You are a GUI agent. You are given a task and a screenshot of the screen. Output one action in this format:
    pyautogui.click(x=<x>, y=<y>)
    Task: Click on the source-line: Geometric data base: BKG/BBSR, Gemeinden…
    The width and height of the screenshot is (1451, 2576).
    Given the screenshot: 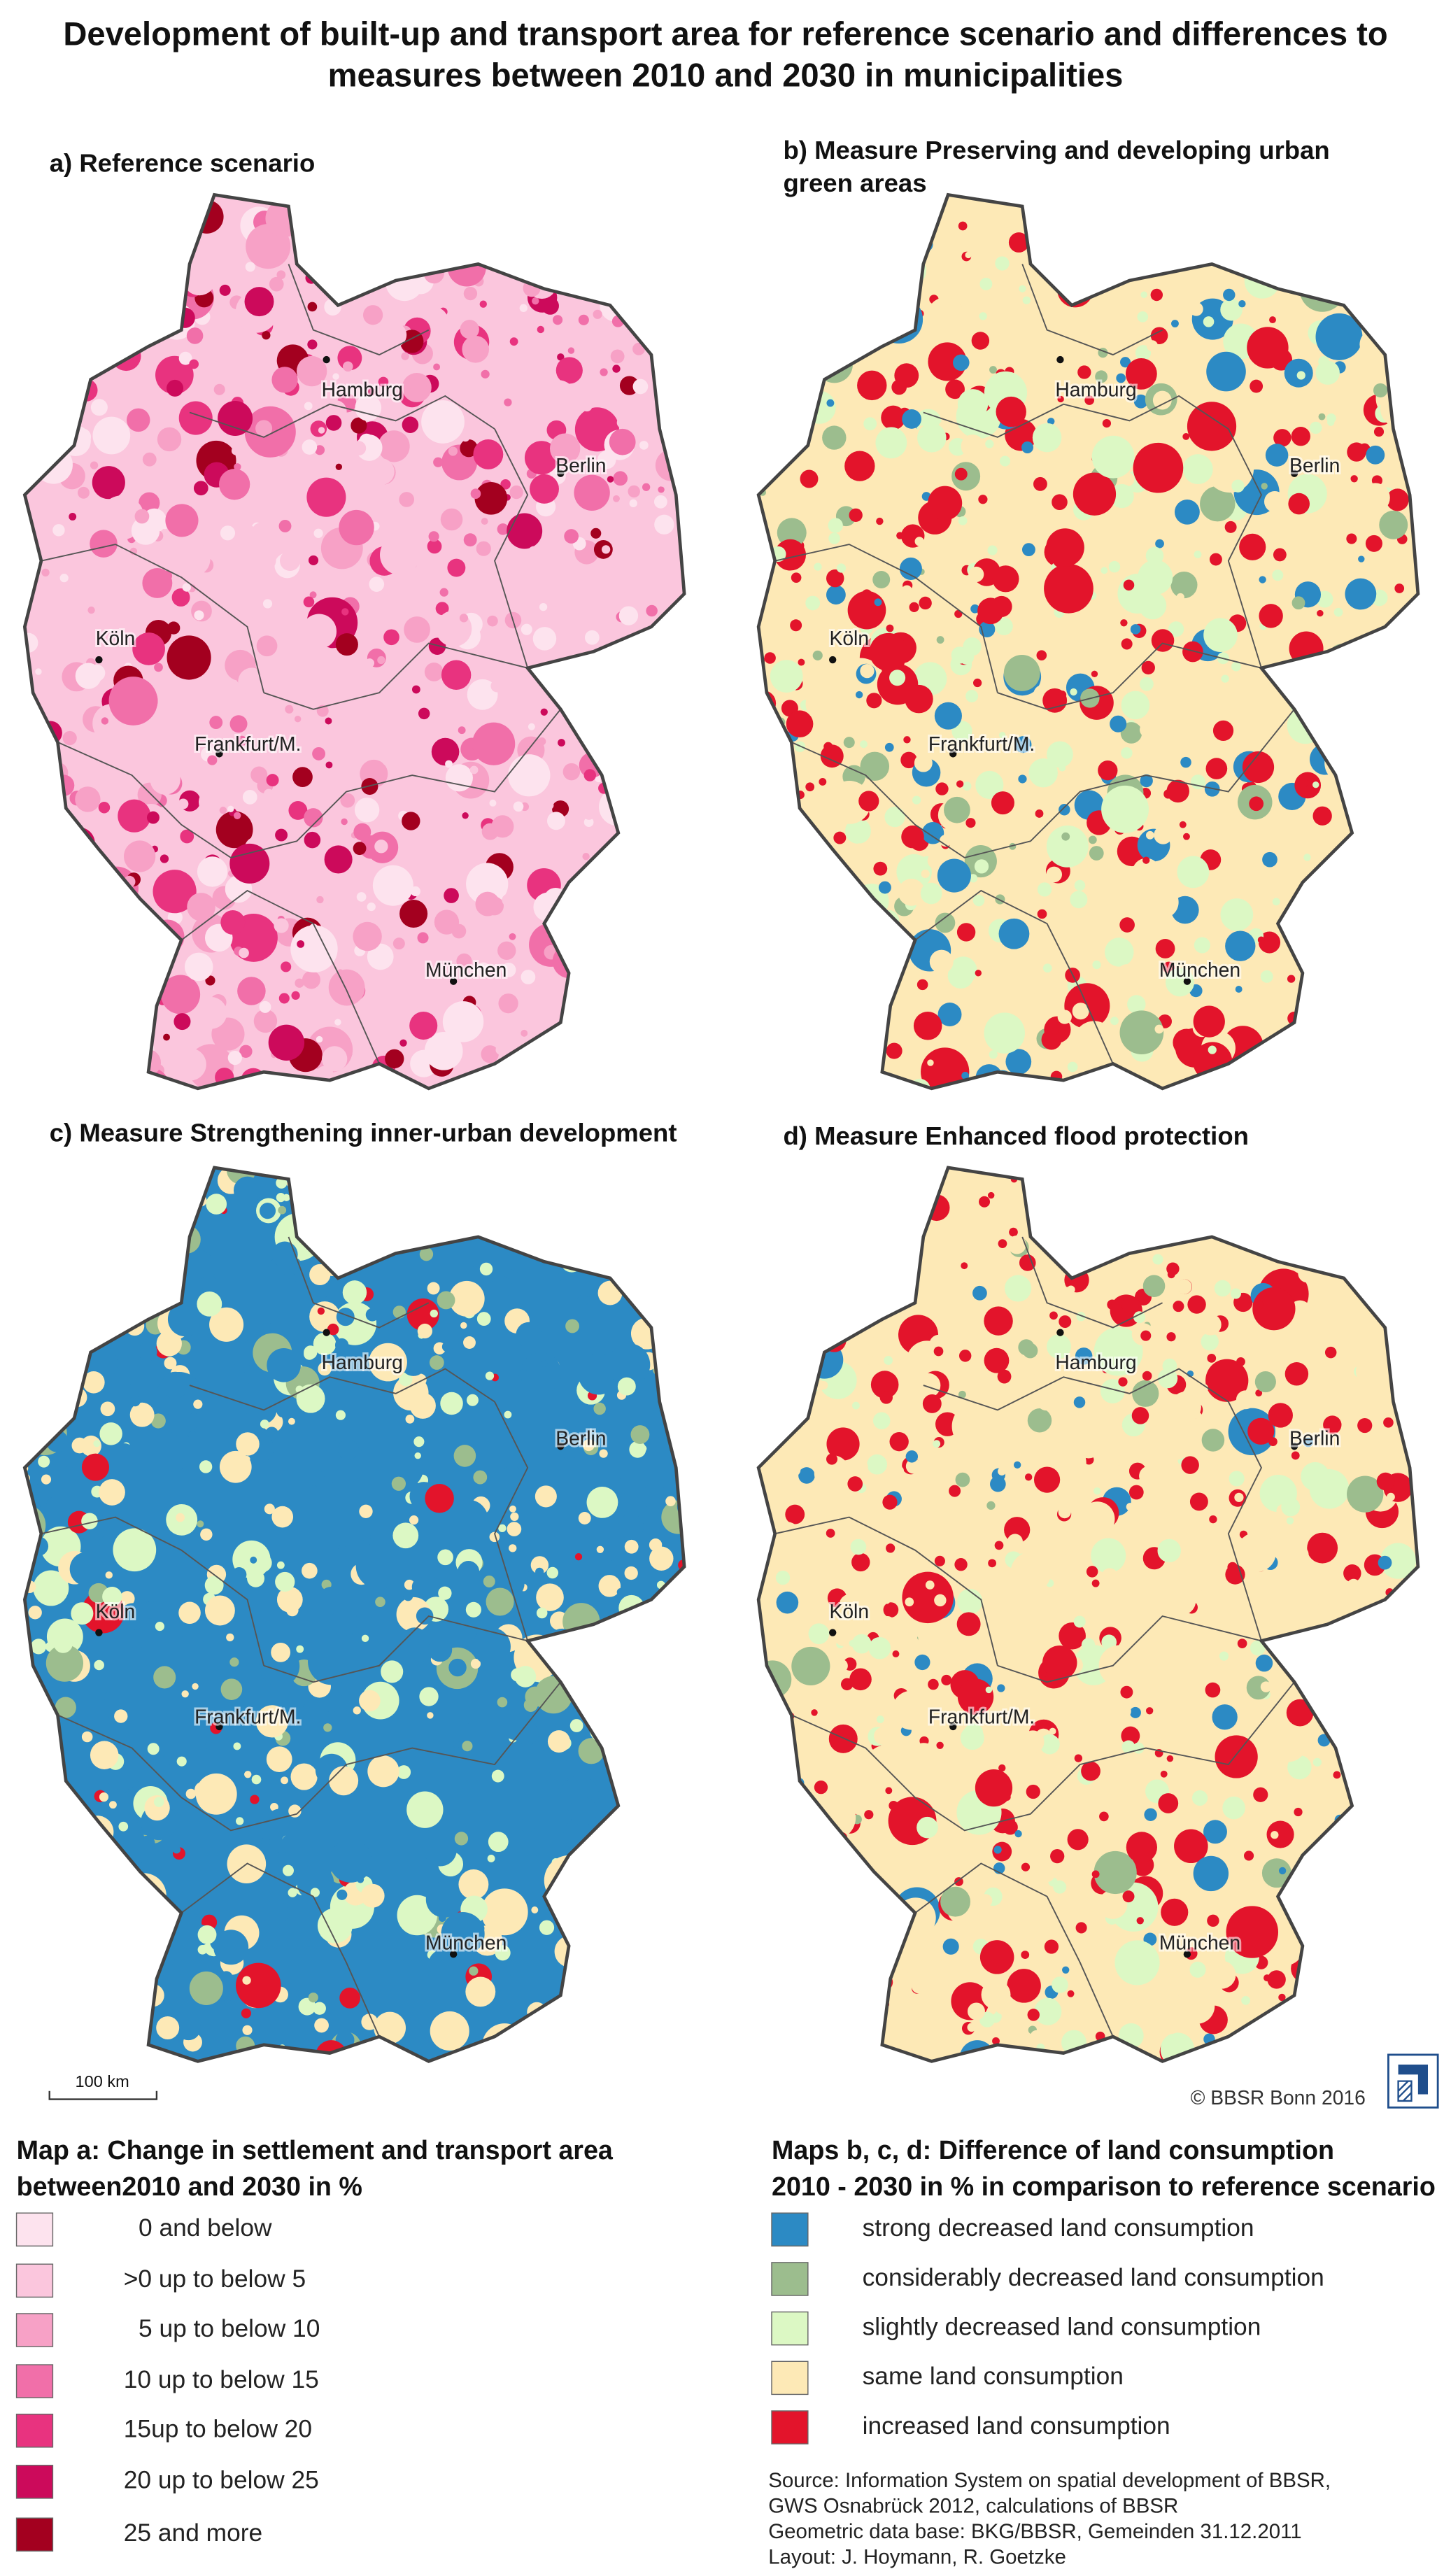 What is the action you would take?
    pyautogui.click(x=1034, y=2531)
    